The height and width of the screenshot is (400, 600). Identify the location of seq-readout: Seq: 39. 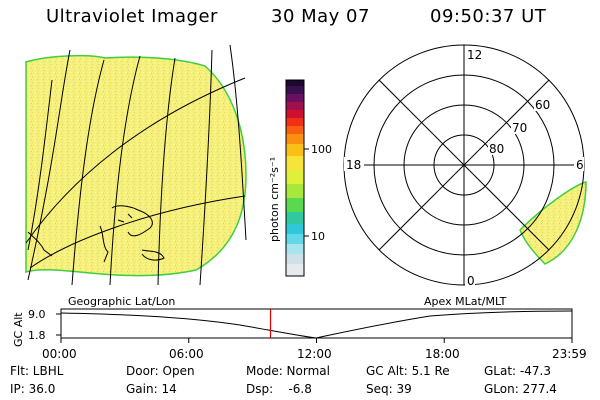
(389, 389).